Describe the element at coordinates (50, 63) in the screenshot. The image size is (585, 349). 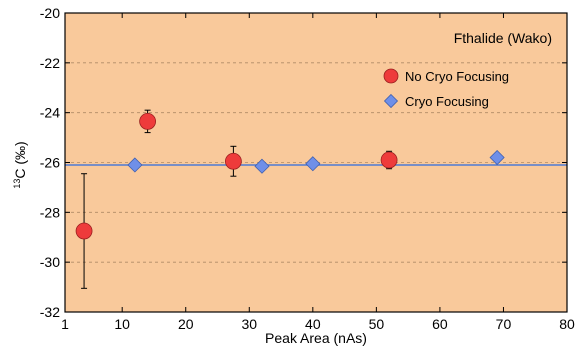
I see `y-tick-label: -22` at that location.